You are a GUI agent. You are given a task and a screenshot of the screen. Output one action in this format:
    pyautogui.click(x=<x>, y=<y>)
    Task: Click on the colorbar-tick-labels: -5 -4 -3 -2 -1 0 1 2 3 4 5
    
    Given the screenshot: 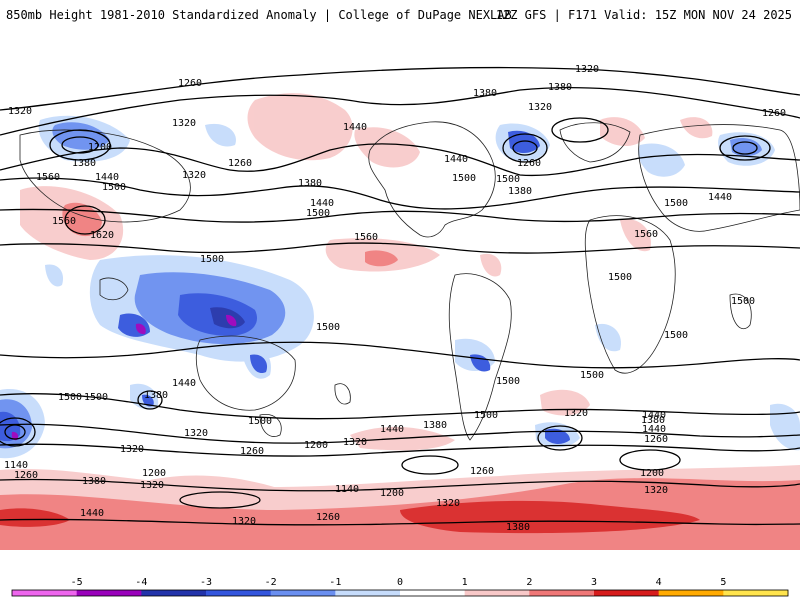 What is the action you would take?
    pyautogui.click(x=399, y=582)
    